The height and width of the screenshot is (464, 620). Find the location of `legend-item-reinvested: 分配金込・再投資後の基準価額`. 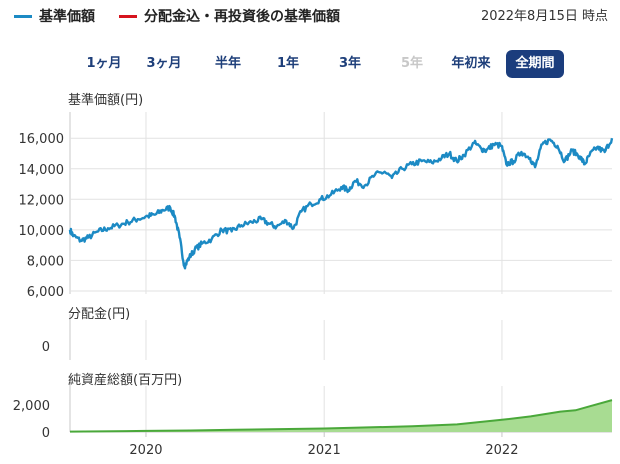

legend-item-reinvested: 分配金込・再投資後の基準価額 is located at coordinates (229, 16).